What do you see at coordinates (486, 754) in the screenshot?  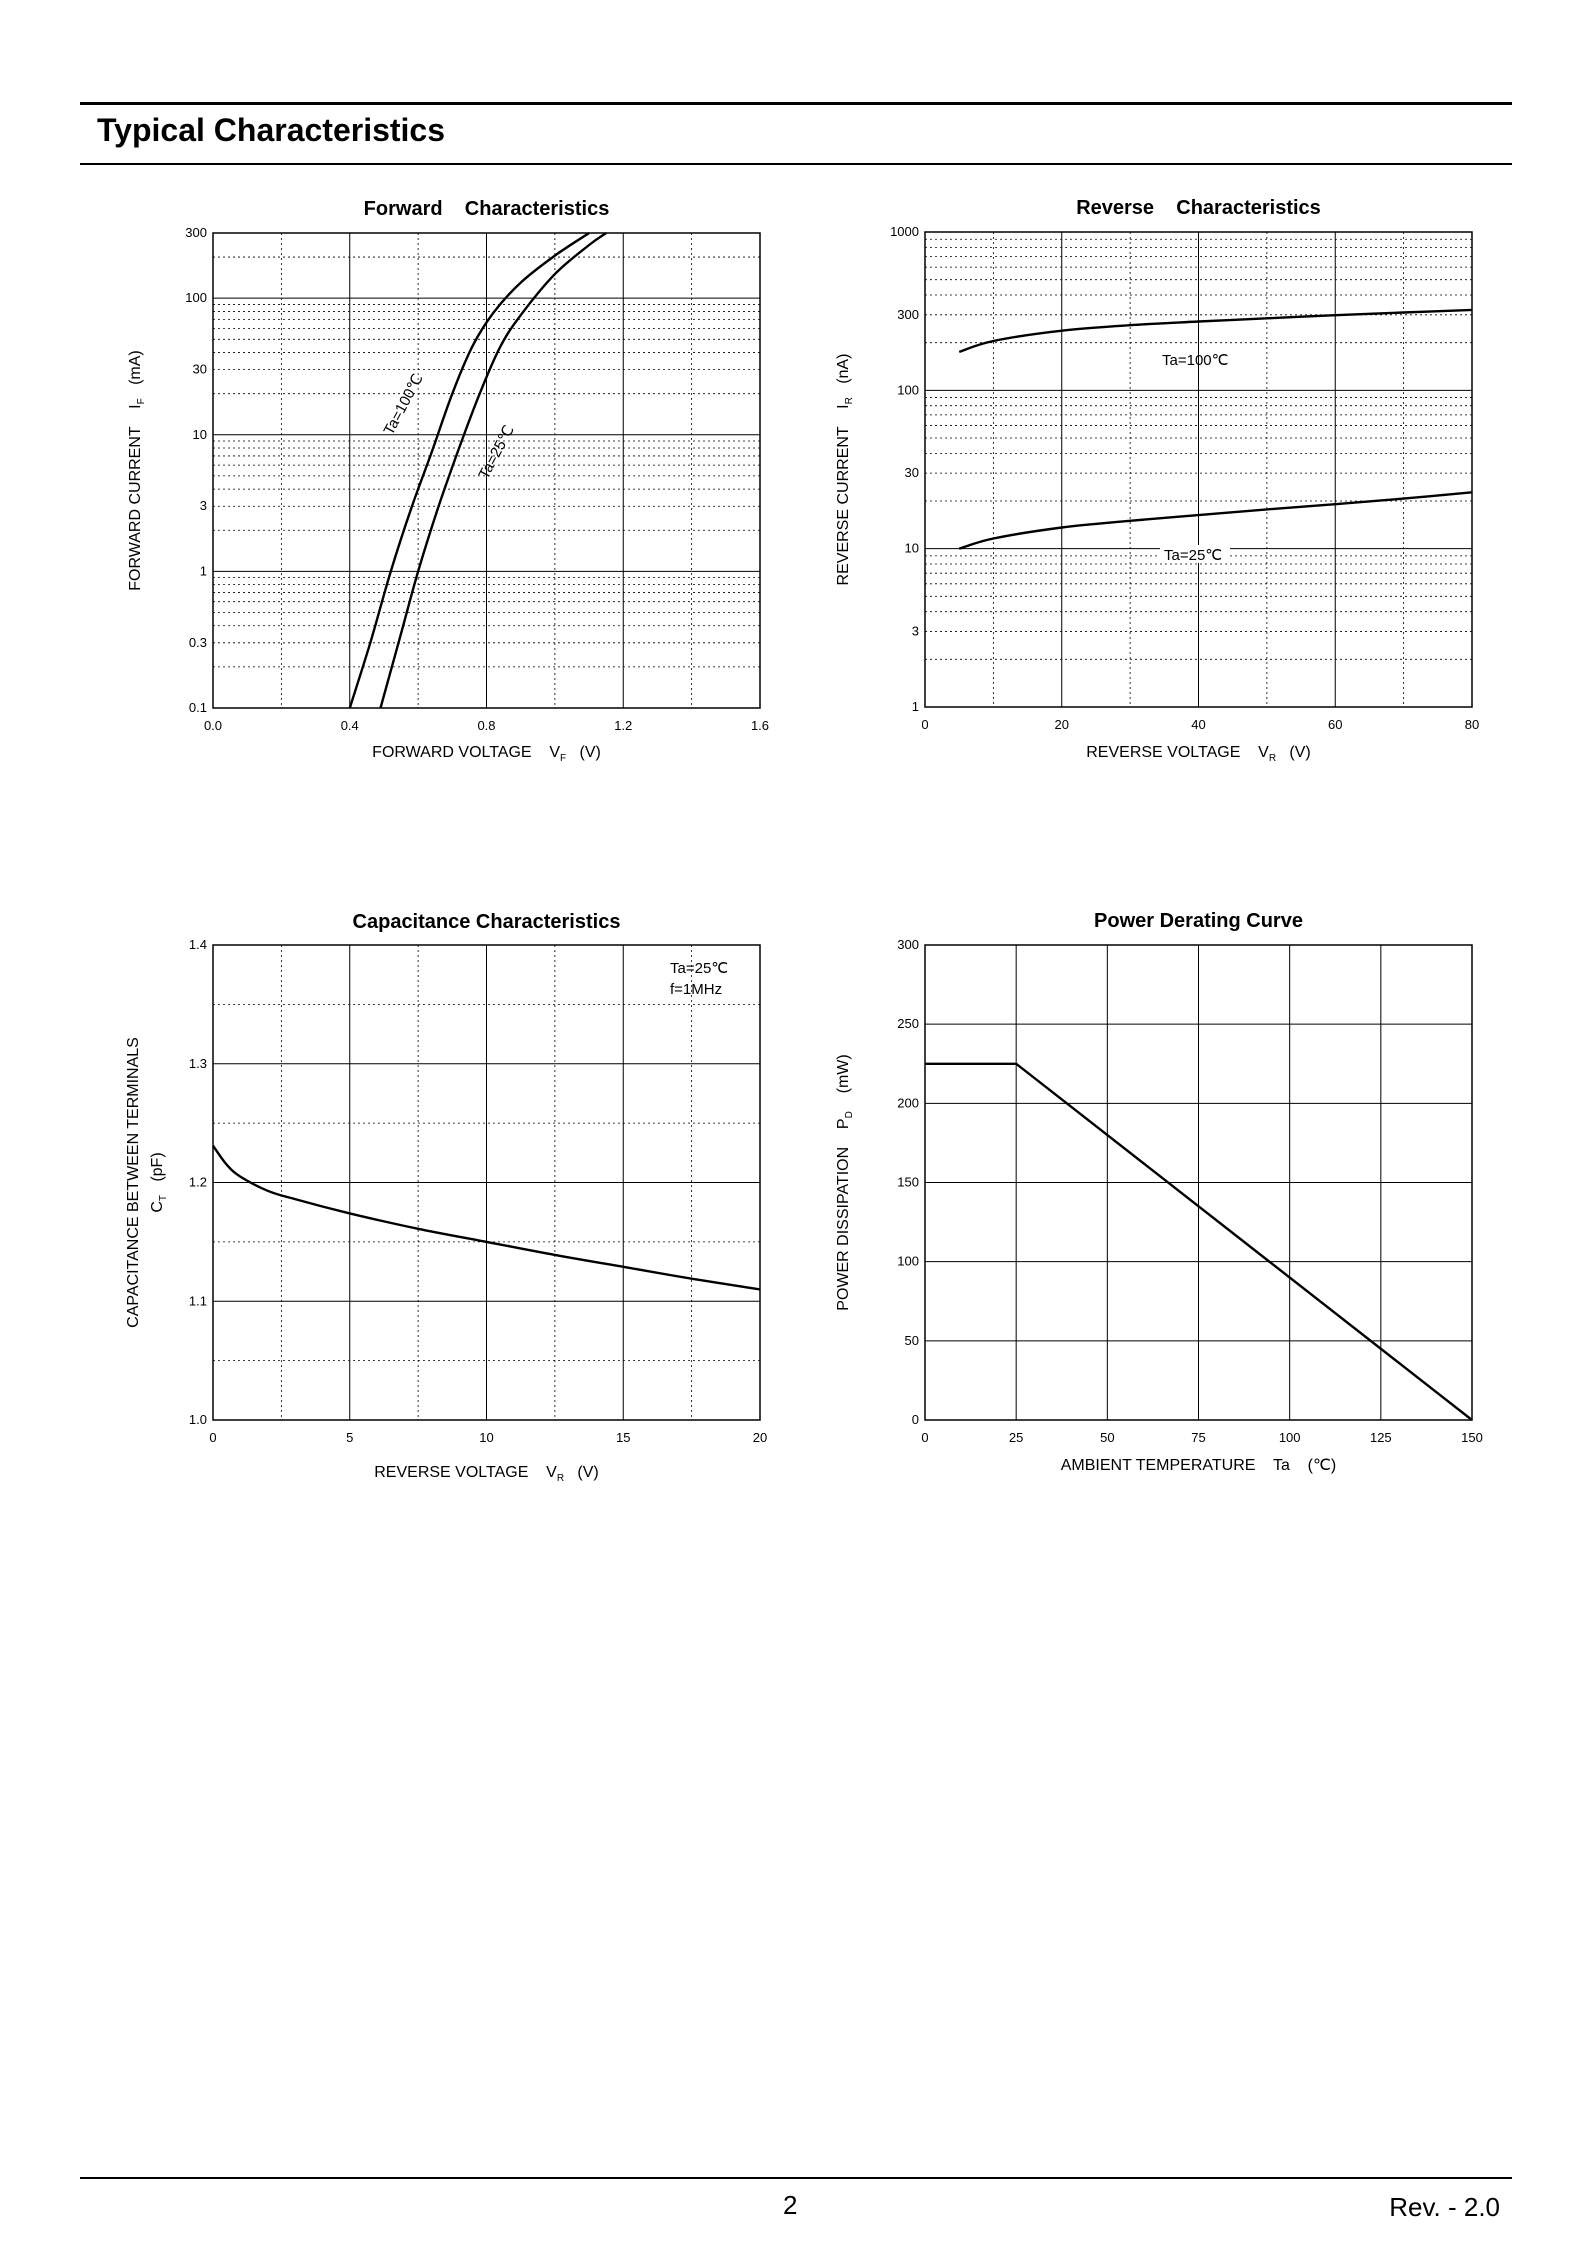 I see `x-axis-label: FORWARD VOLTAGE VF (V)` at bounding box center [486, 754].